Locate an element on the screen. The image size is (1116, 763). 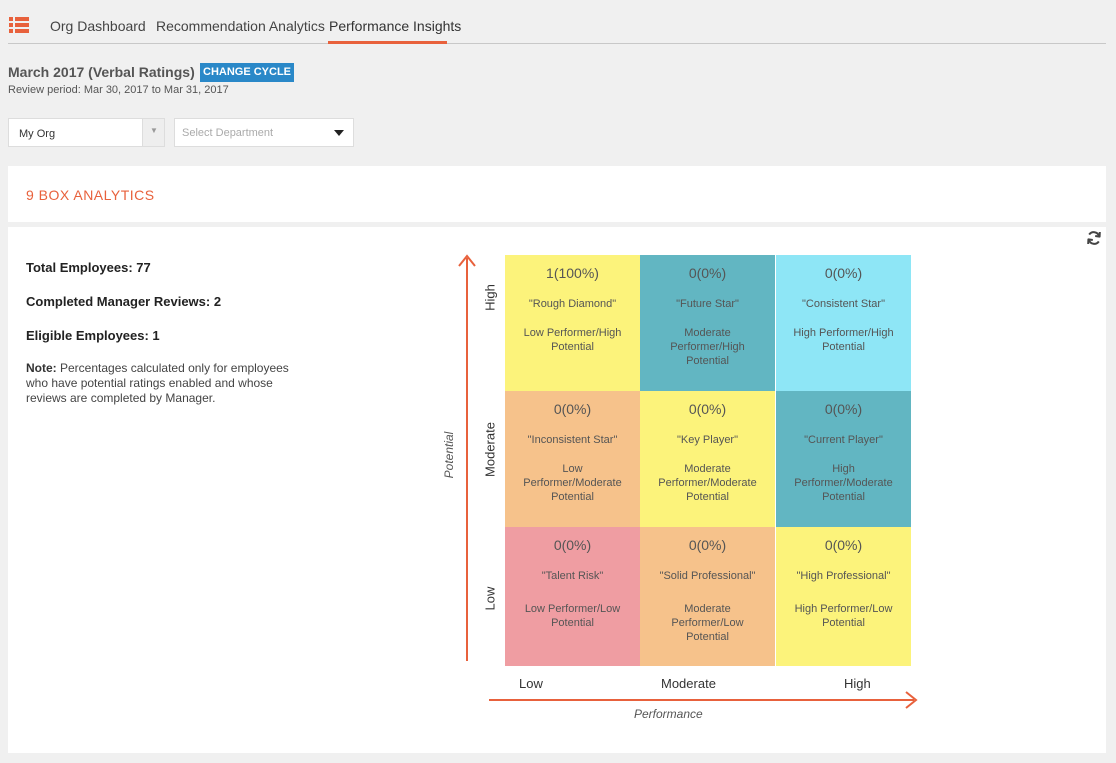
box-description: High Performer/Moderate Potential is located at coordinates (843, 483).